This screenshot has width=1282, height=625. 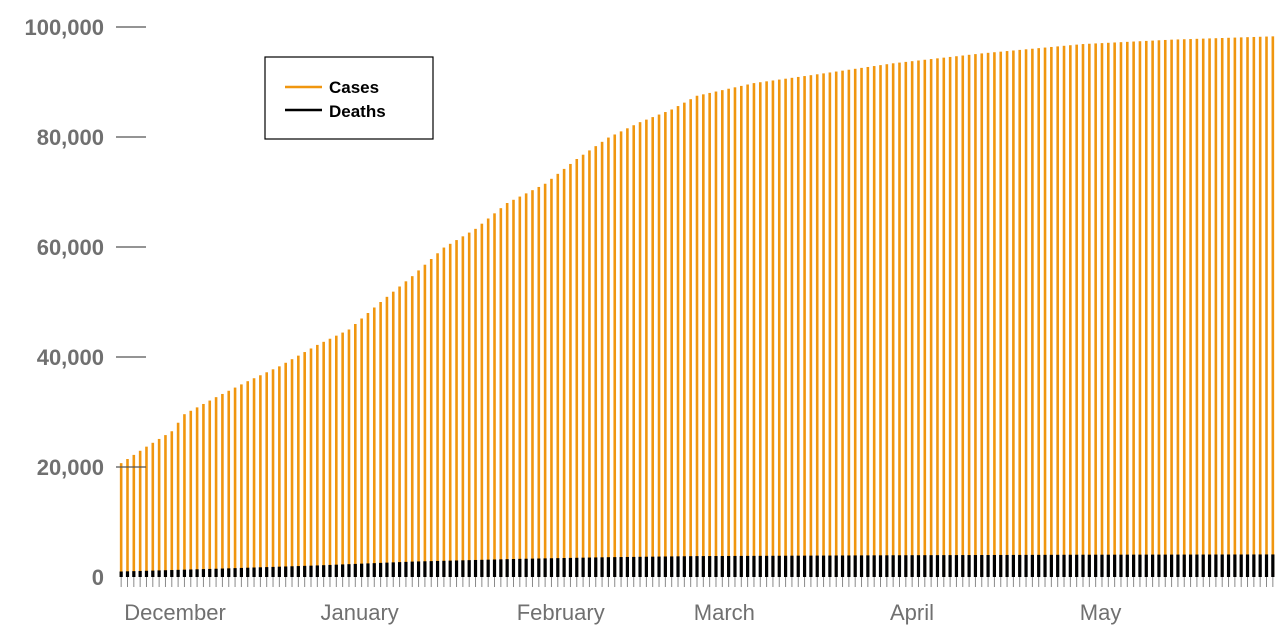 What do you see at coordinates (724, 612) in the screenshot?
I see `x-tick-label: March` at bounding box center [724, 612].